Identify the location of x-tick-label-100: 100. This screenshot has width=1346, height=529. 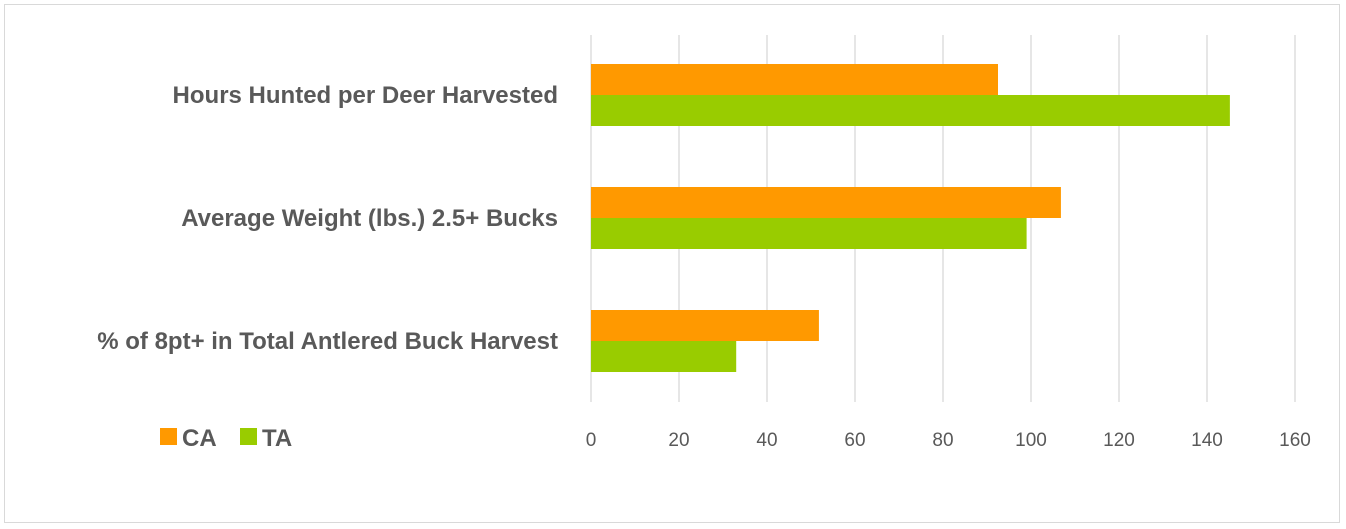
(1031, 440).